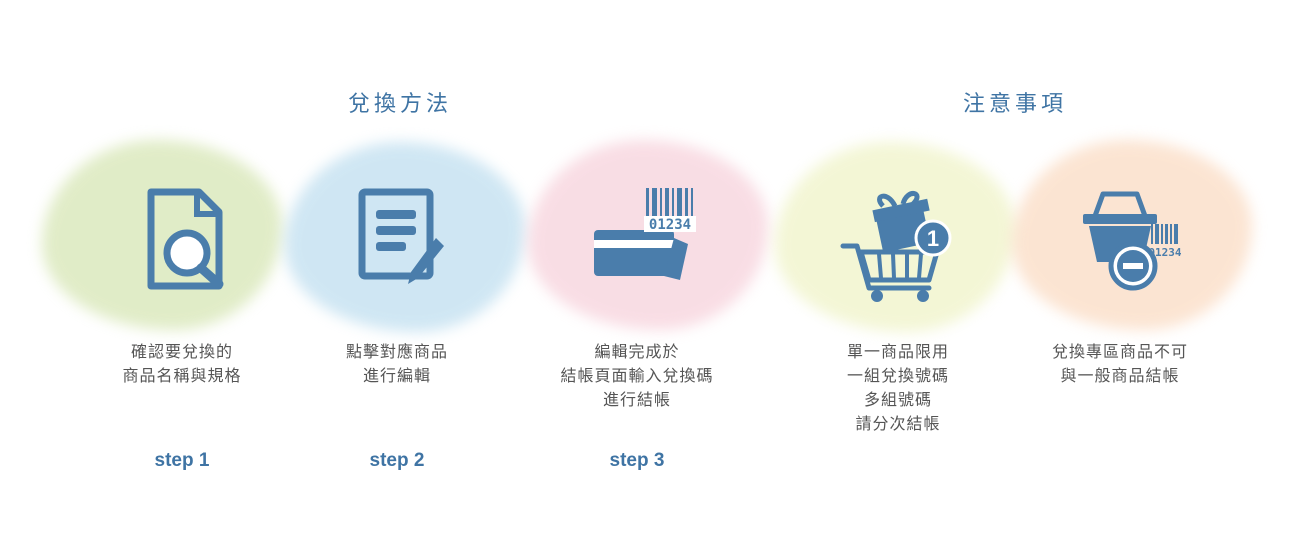  What do you see at coordinates (1120, 364) in the screenshot?
I see `card-caption: 兌換專區商品不可 與一般商品結帳` at bounding box center [1120, 364].